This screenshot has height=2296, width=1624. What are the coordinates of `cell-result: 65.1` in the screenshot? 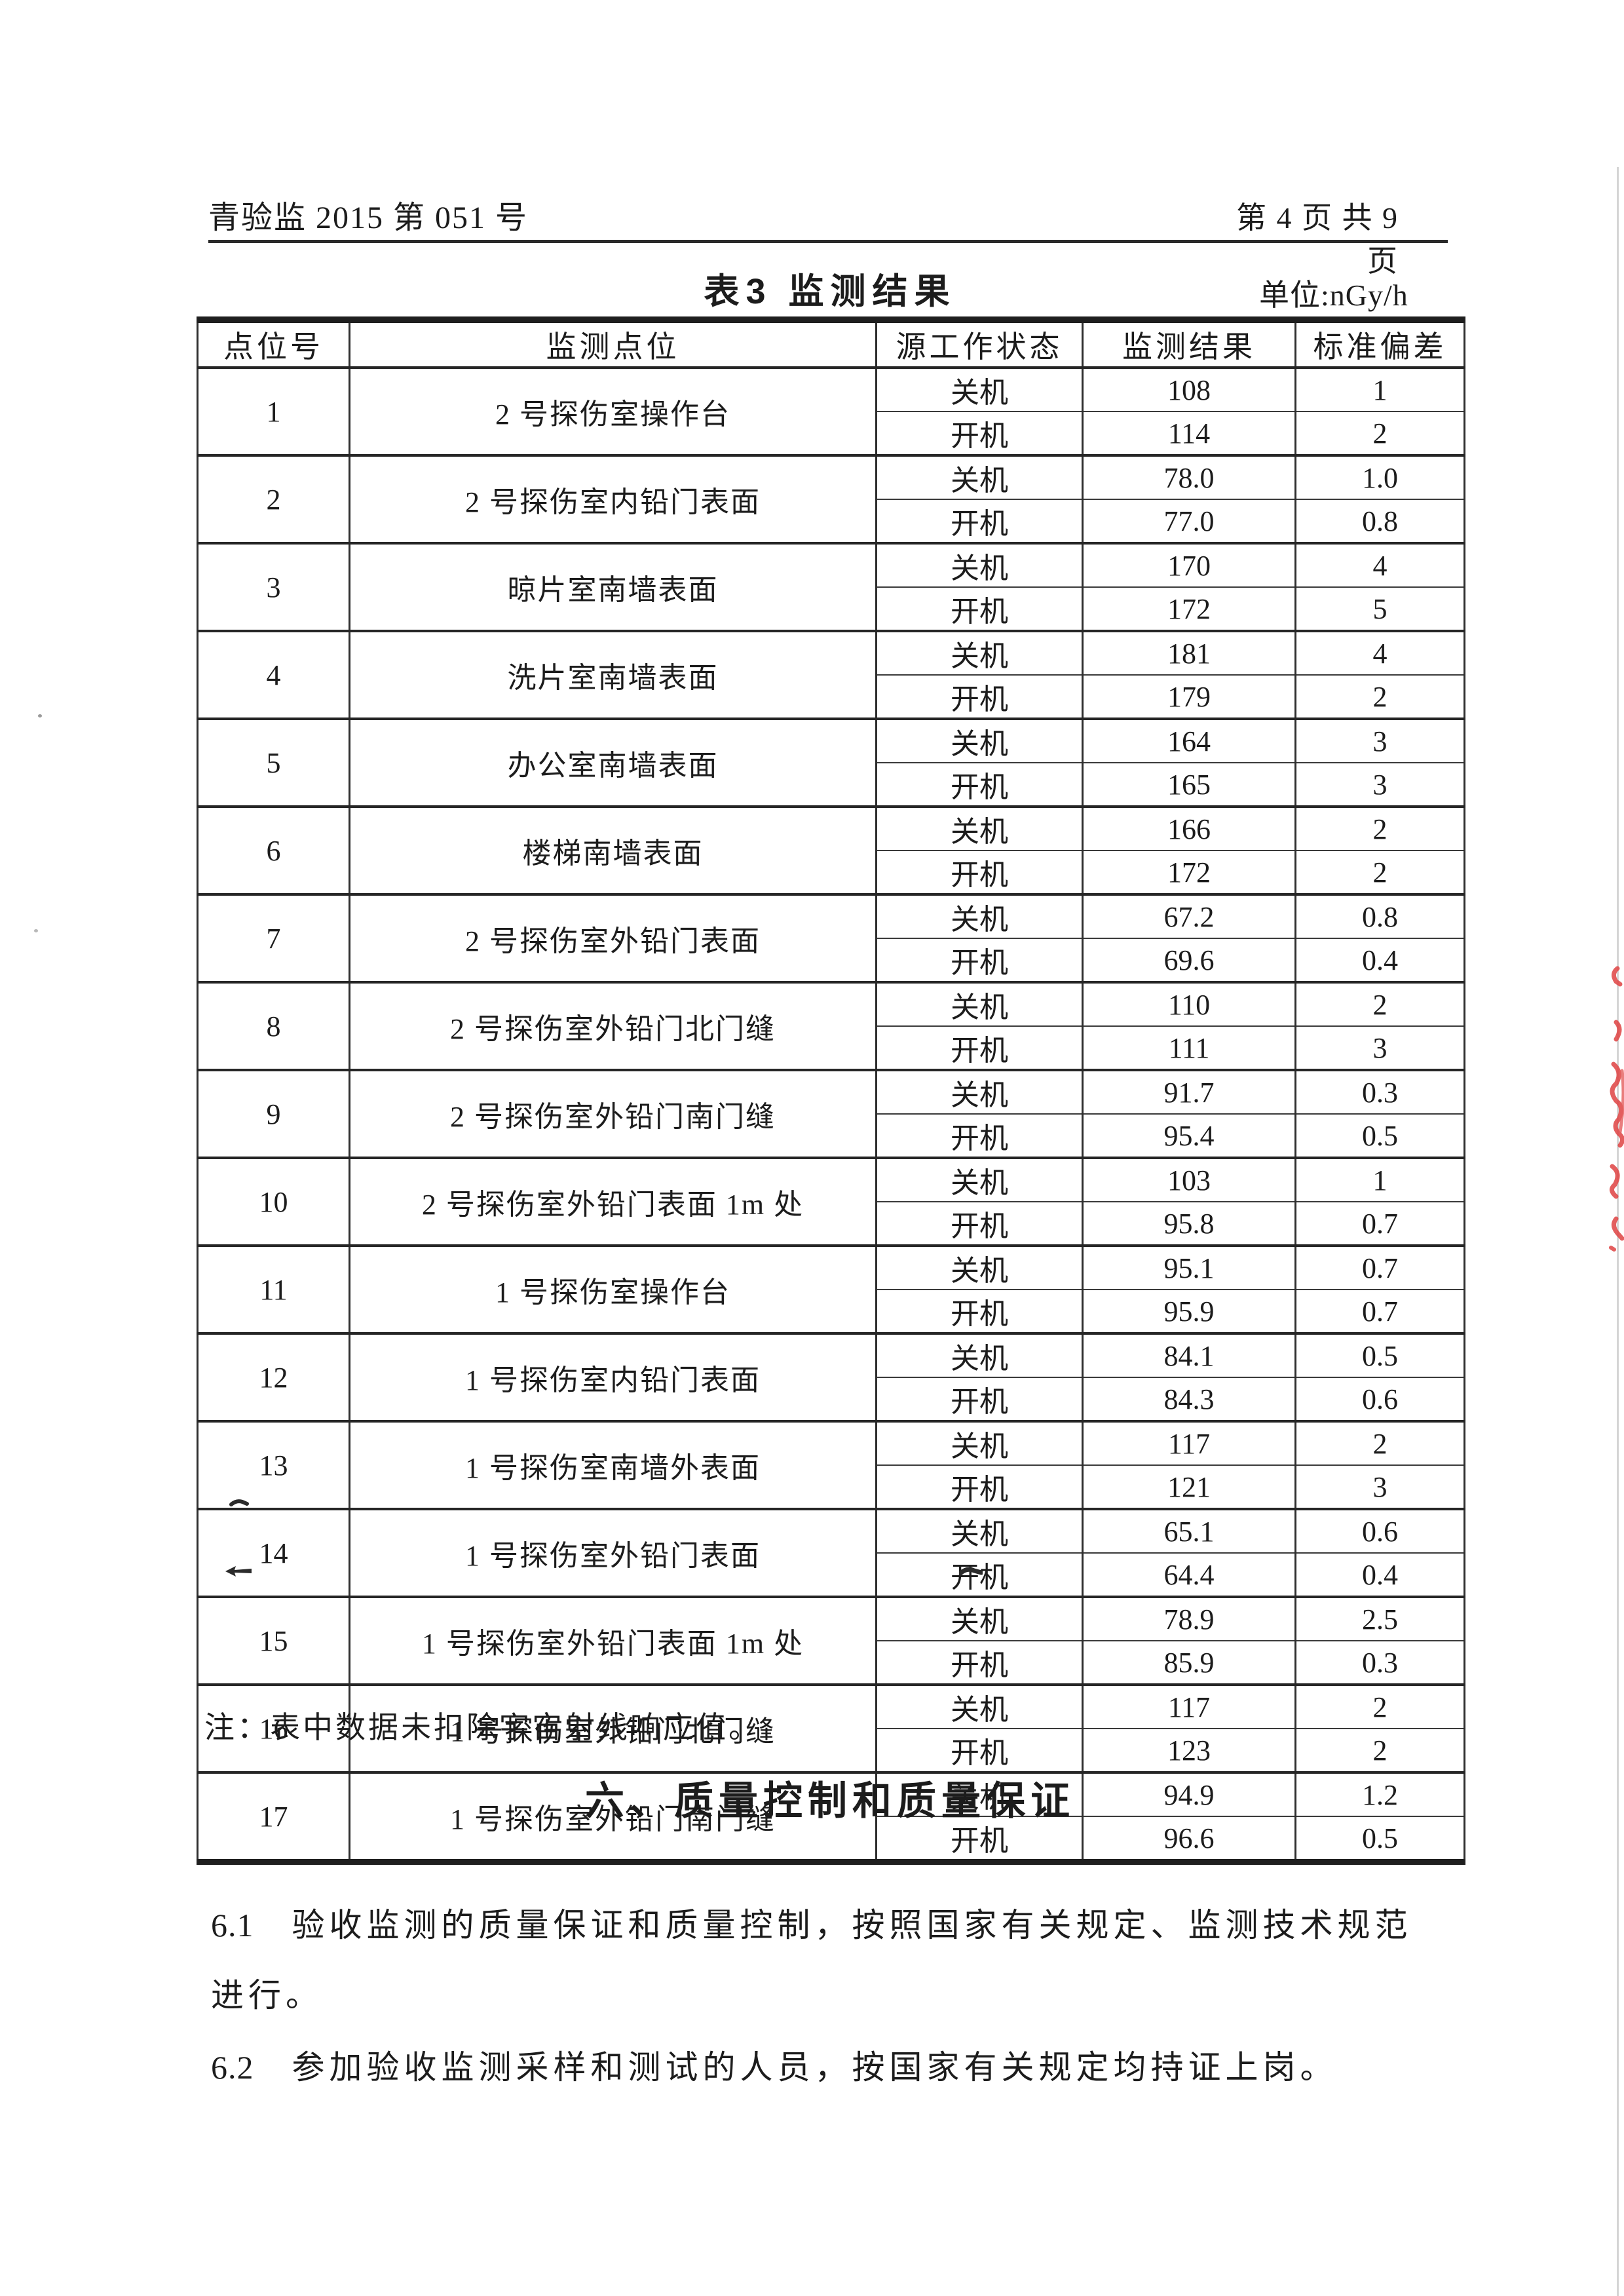 It's located at (1189, 1530).